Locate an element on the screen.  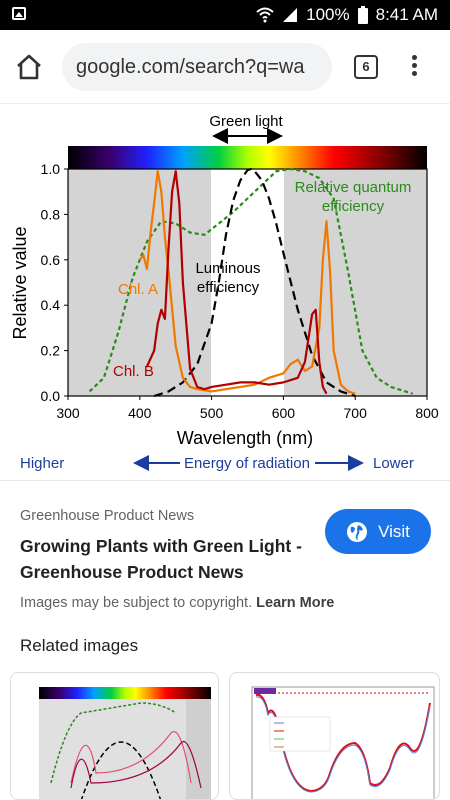
green-light-band is located at coordinates (247, 282).